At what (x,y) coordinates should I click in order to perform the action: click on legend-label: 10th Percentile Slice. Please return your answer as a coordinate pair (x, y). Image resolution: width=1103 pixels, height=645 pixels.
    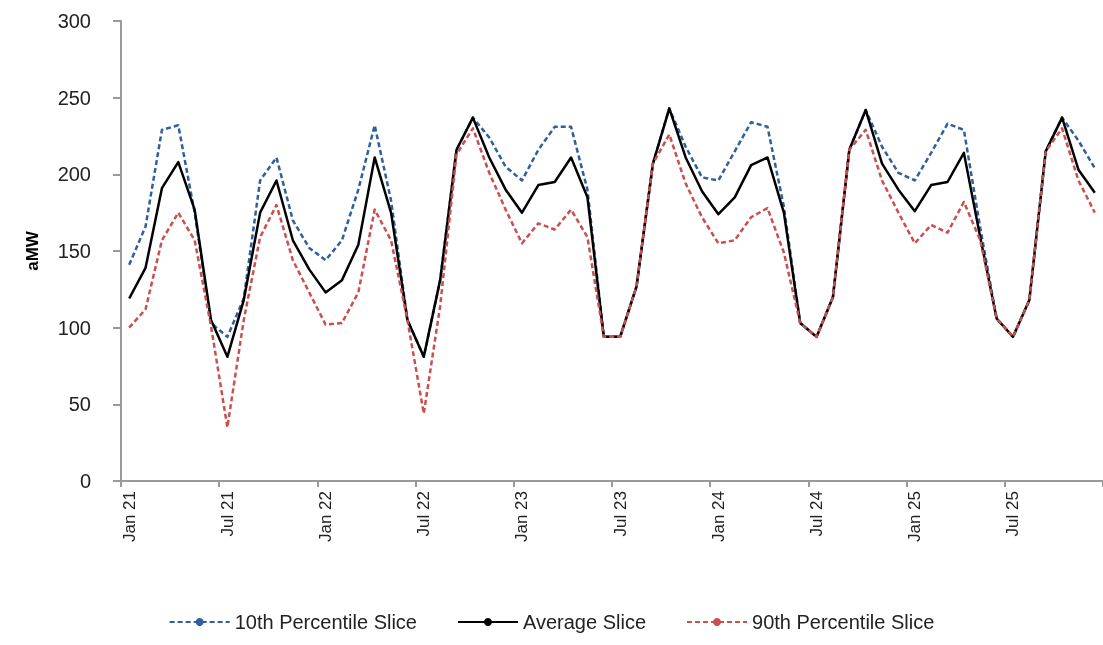
    Looking at the image, I should click on (325, 622).